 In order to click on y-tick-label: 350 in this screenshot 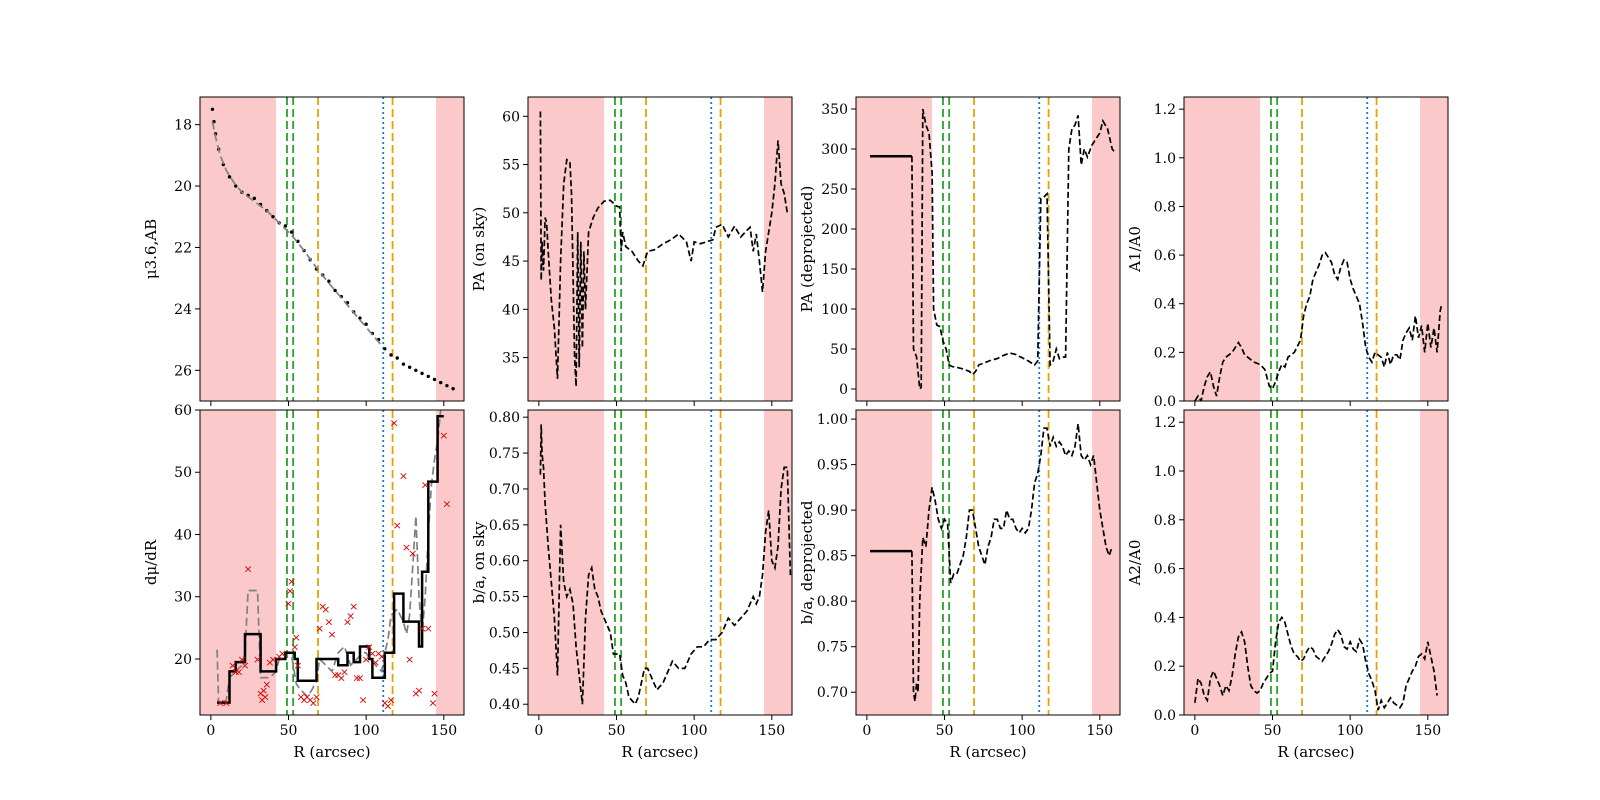, I will do `click(834, 110)`.